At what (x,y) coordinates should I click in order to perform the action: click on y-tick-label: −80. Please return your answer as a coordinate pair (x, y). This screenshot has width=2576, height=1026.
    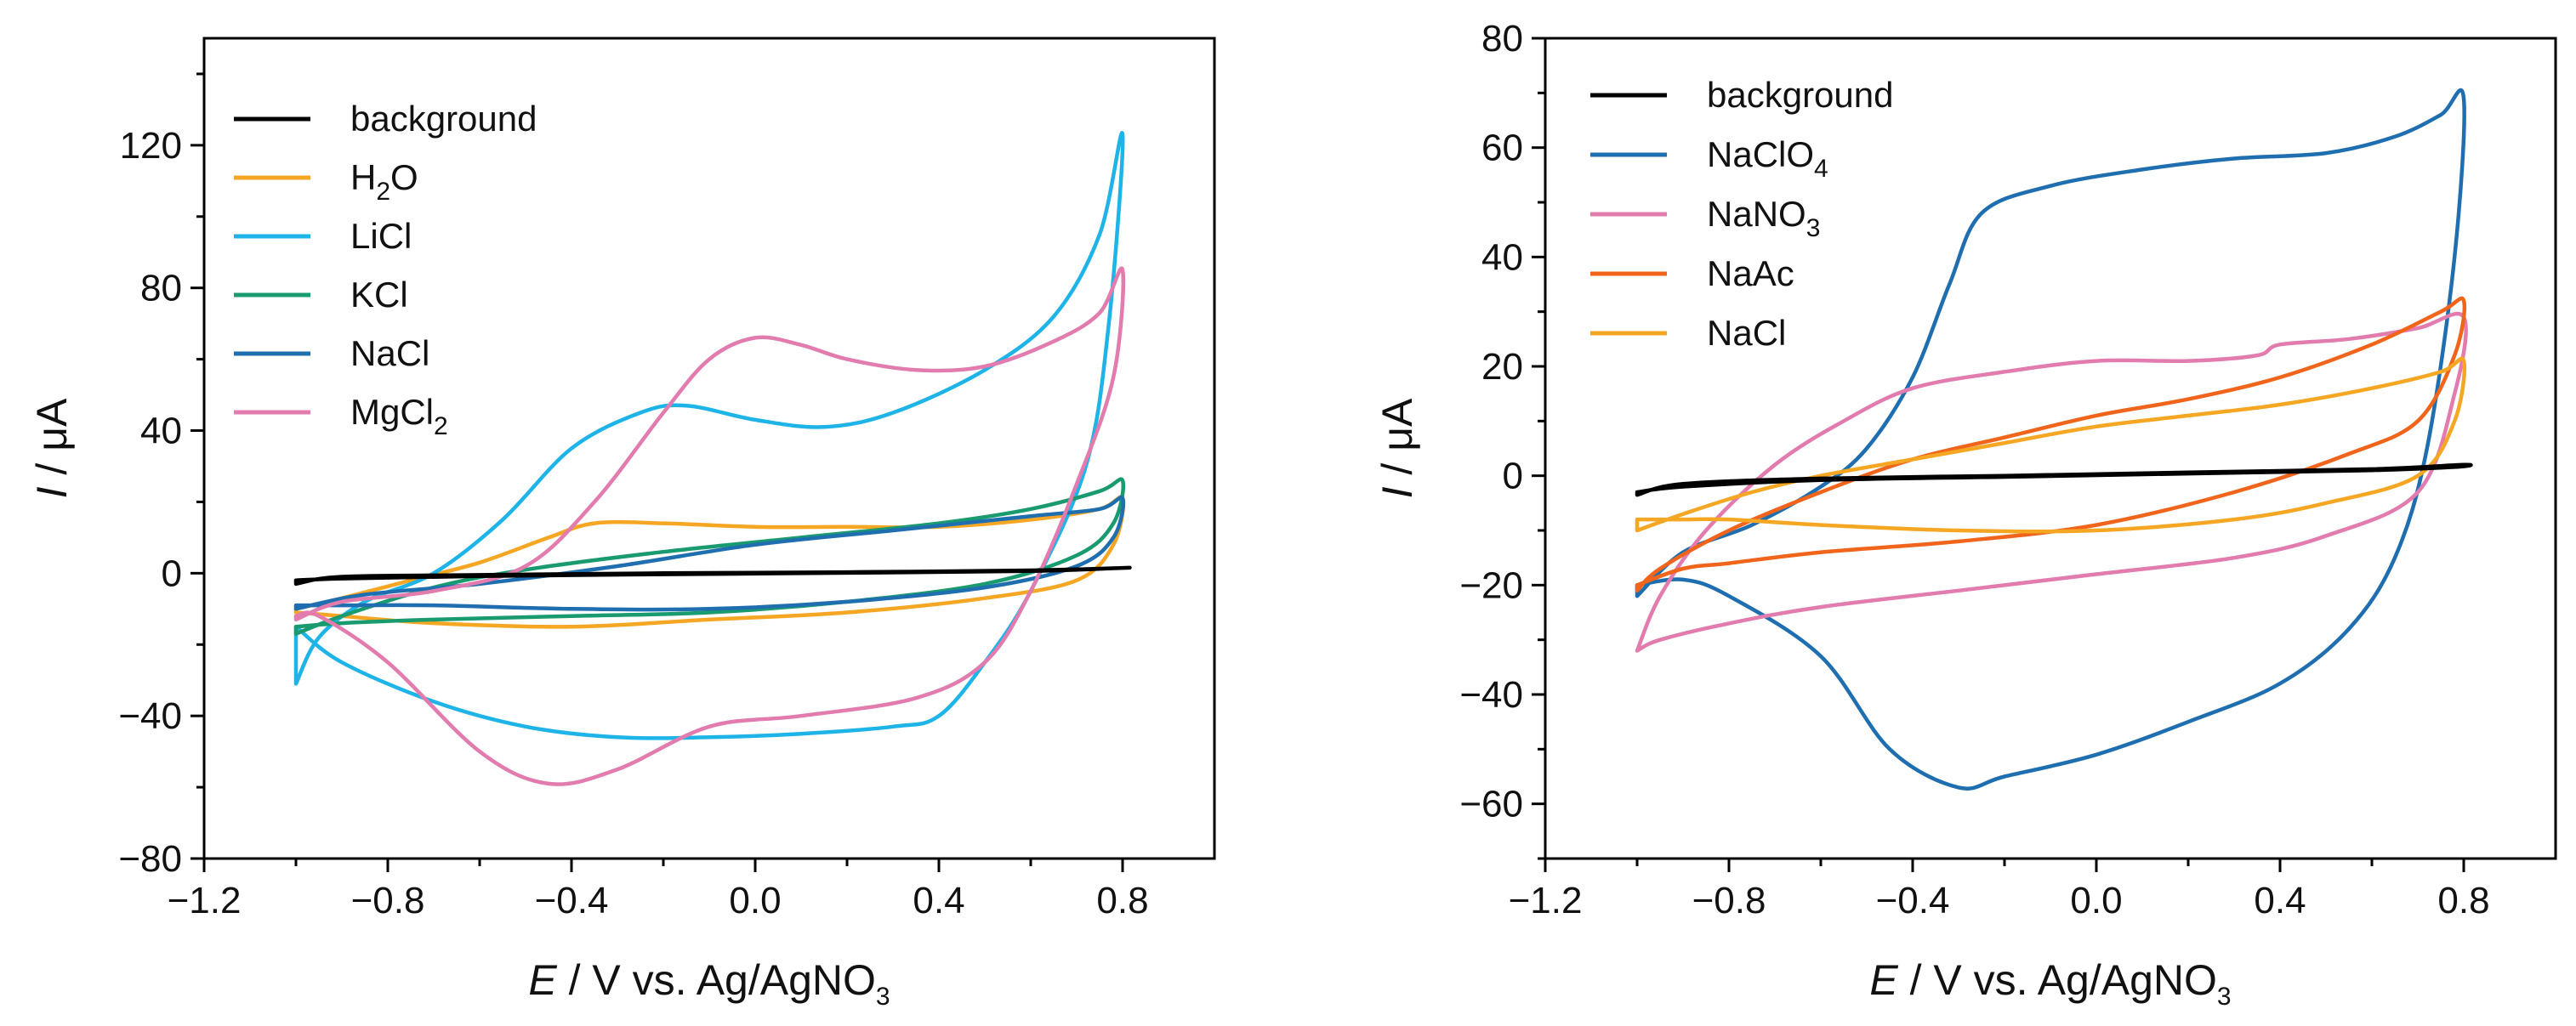
    Looking at the image, I should click on (150, 859).